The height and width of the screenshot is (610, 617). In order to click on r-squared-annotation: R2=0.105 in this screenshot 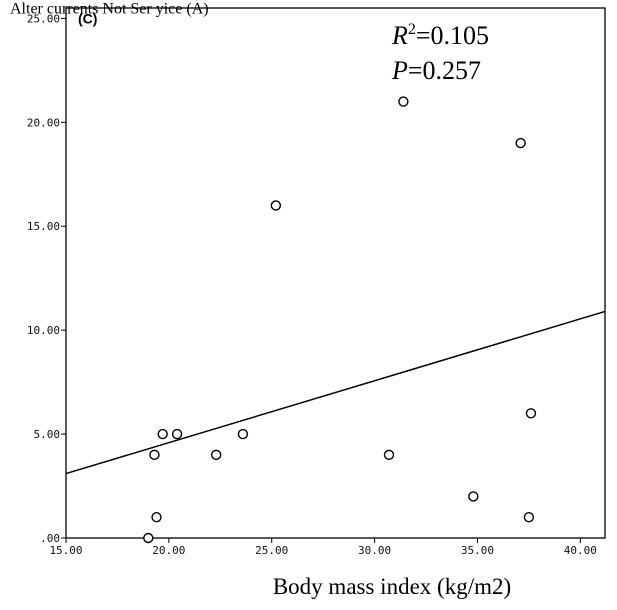, I will do `click(440, 35)`.